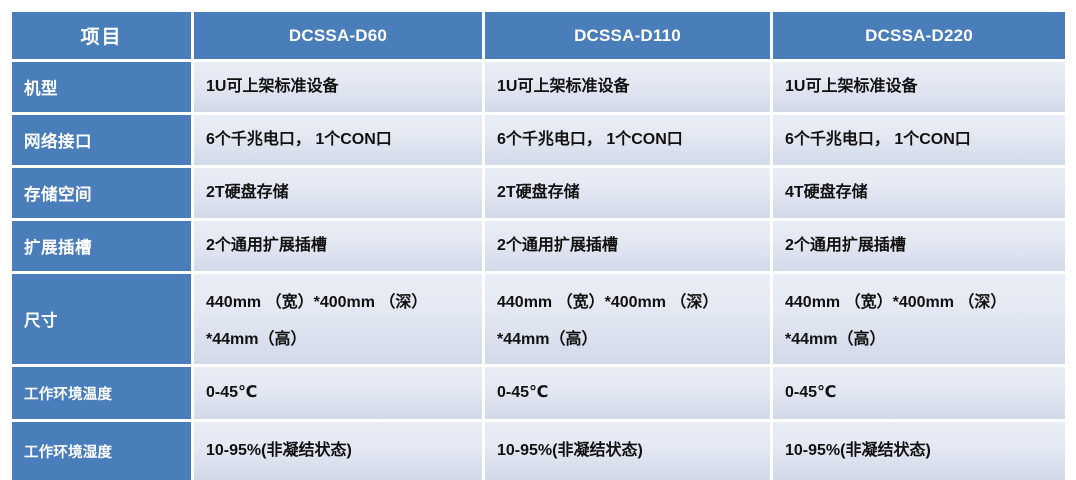  I want to click on table-row-operating-temperature: 工作环境温度 0-45℃ 0-45℃ 0-45℃, so click(538, 394).